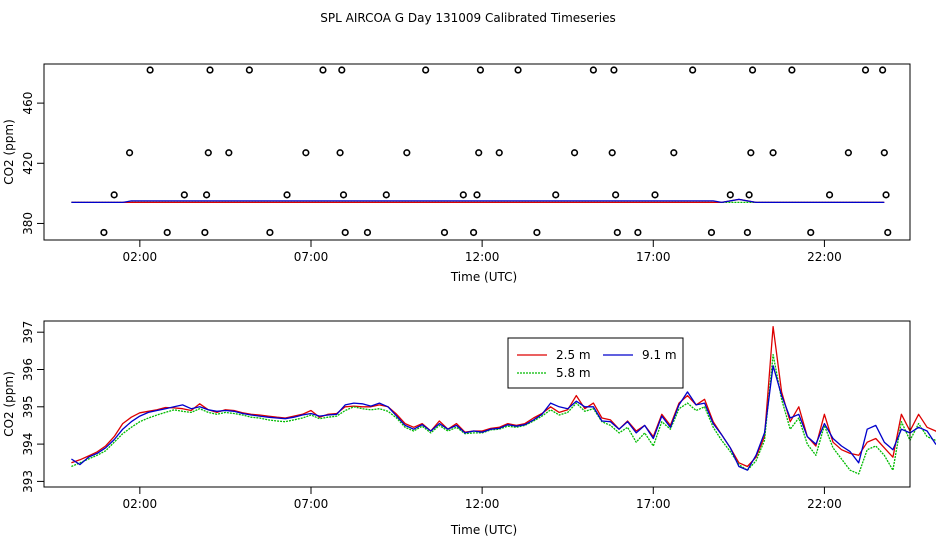  I want to click on y-axis-top: 380 420 460, so click(32, 163).